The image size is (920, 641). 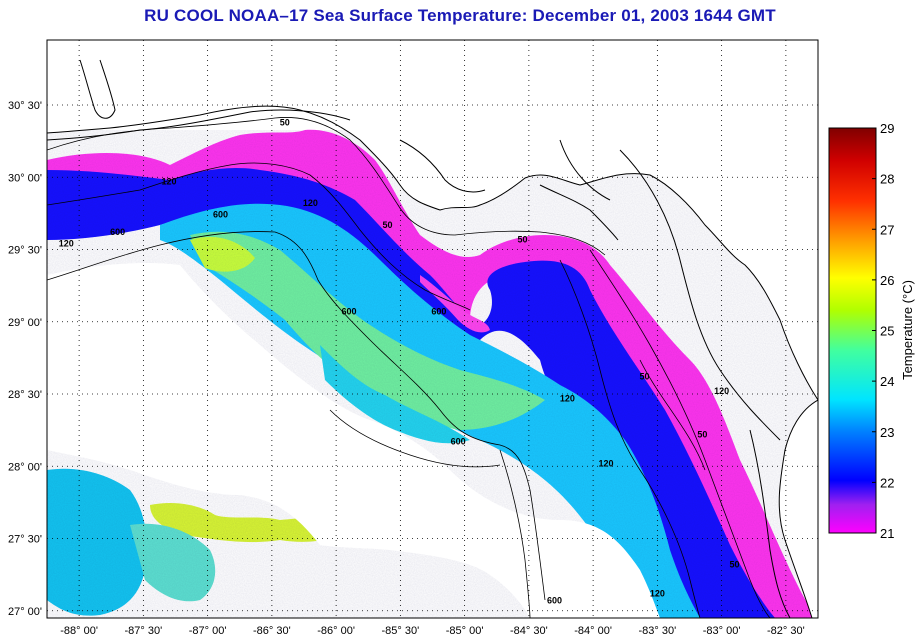 I want to click on lat-tick-label: 29° 30', so click(x=25, y=251).